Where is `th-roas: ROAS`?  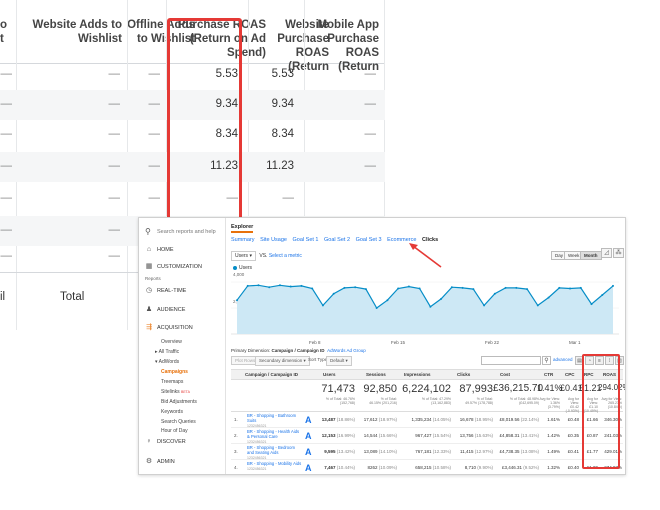 th-roas: ROAS is located at coordinates (610, 374).